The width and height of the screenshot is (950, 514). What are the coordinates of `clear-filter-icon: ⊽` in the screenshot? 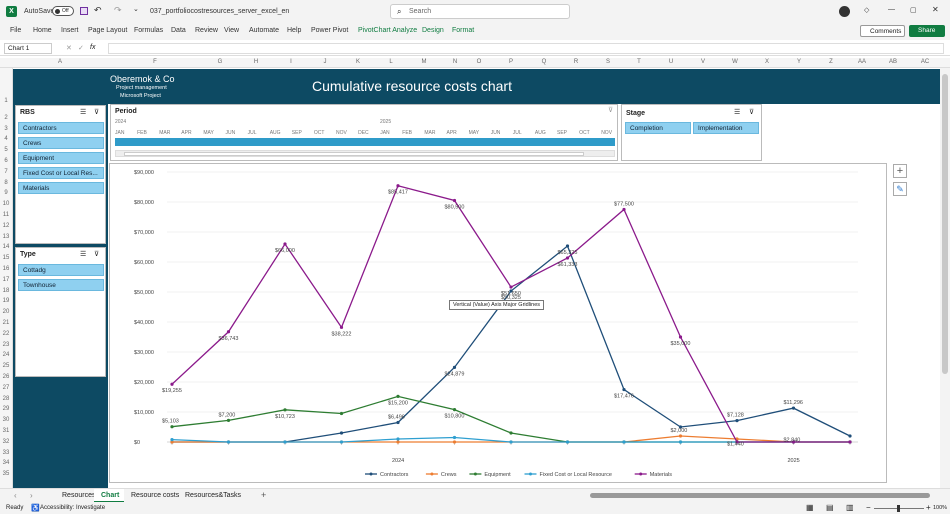 It's located at (97, 112).